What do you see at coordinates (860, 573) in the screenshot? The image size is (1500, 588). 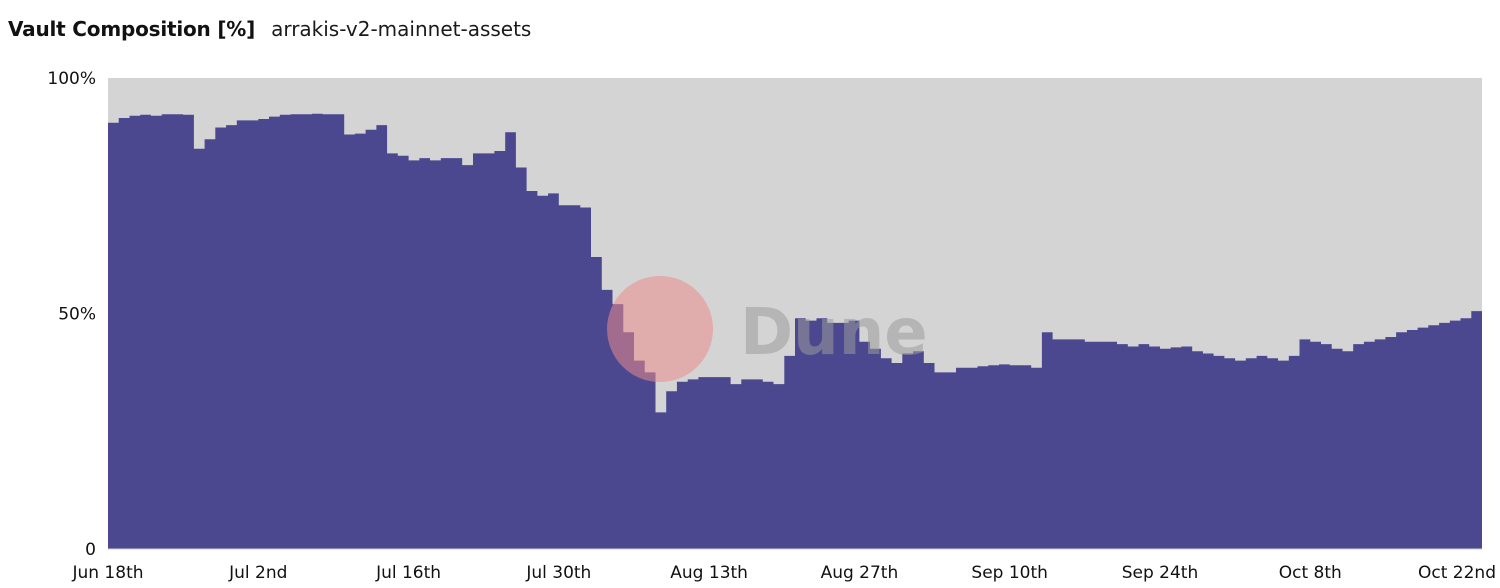 I see `x-tick-label: Aug 27th` at bounding box center [860, 573].